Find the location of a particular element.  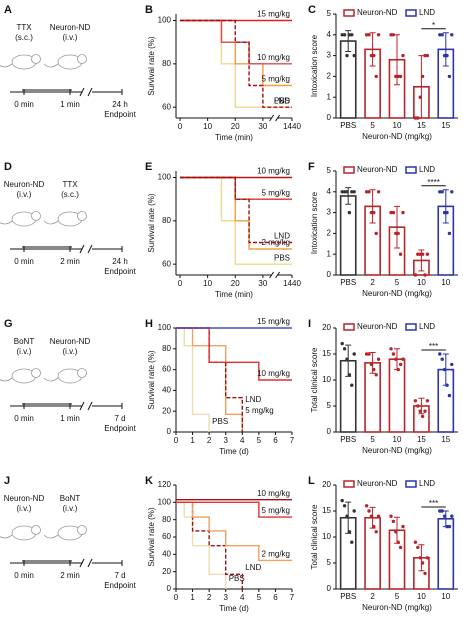

y-tick-label: 60 is located at coordinates (166, 536).